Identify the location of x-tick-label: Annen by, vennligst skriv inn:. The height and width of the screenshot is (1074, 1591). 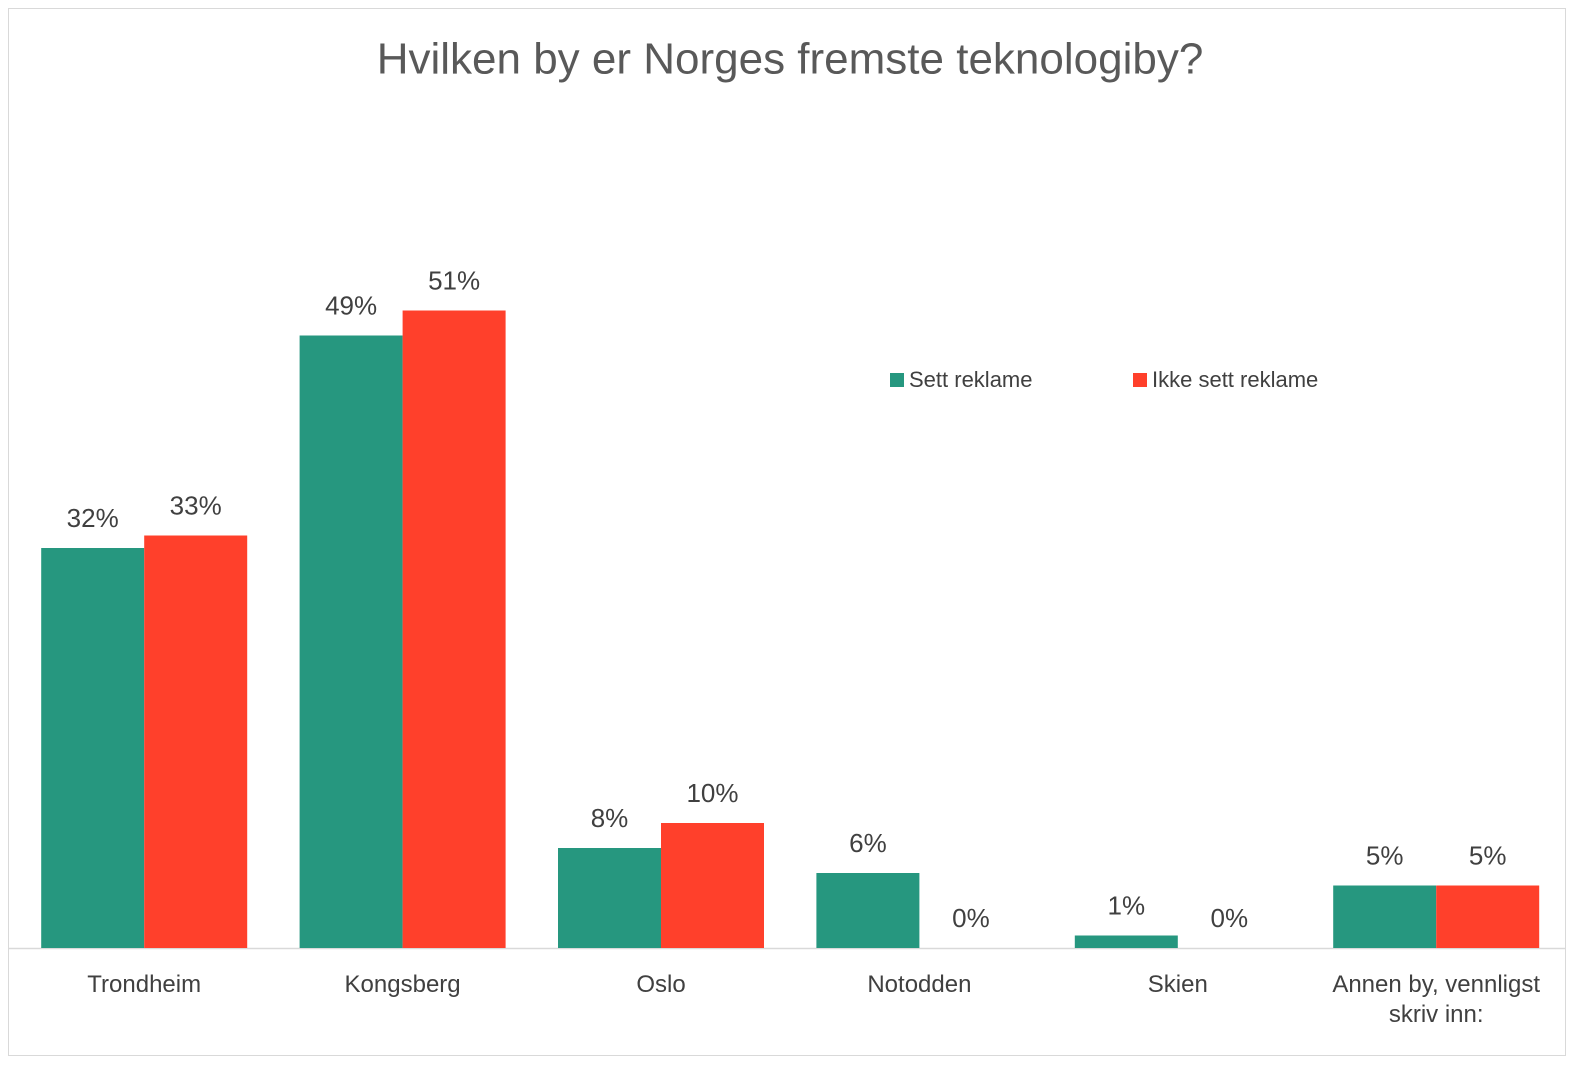
(1436, 999).